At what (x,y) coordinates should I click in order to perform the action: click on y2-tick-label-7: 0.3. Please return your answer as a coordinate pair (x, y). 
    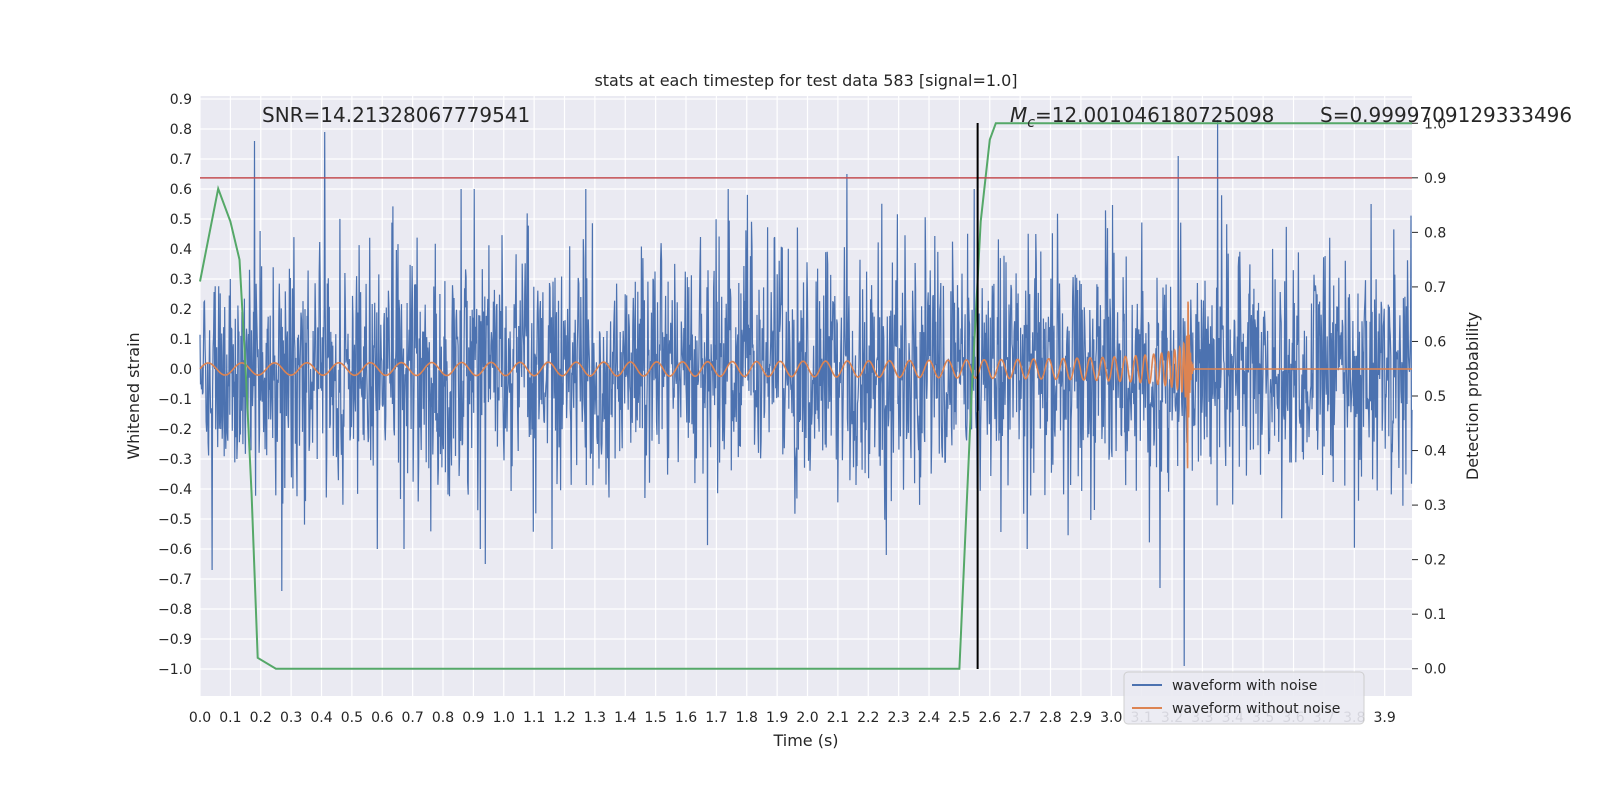
    Looking at the image, I should click on (1435, 506).